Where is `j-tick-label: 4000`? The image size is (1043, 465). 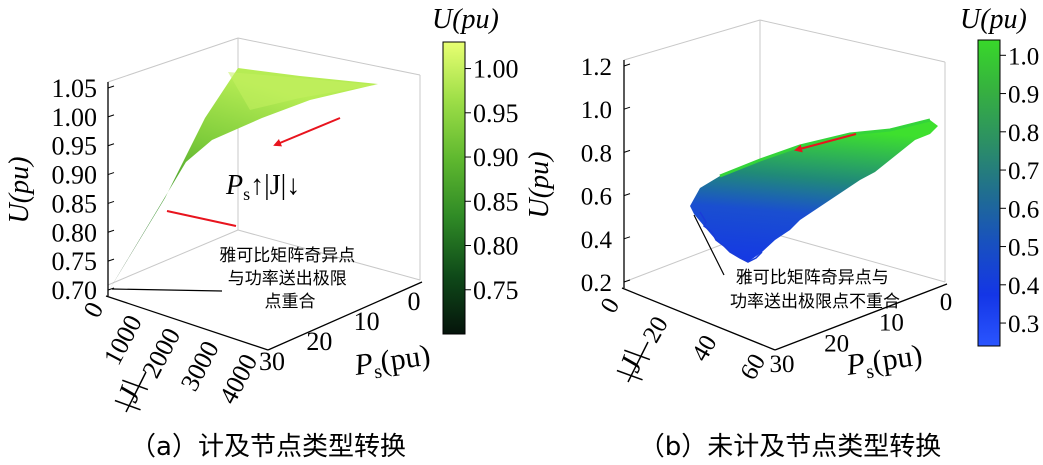 j-tick-label: 4000 is located at coordinates (238, 379).